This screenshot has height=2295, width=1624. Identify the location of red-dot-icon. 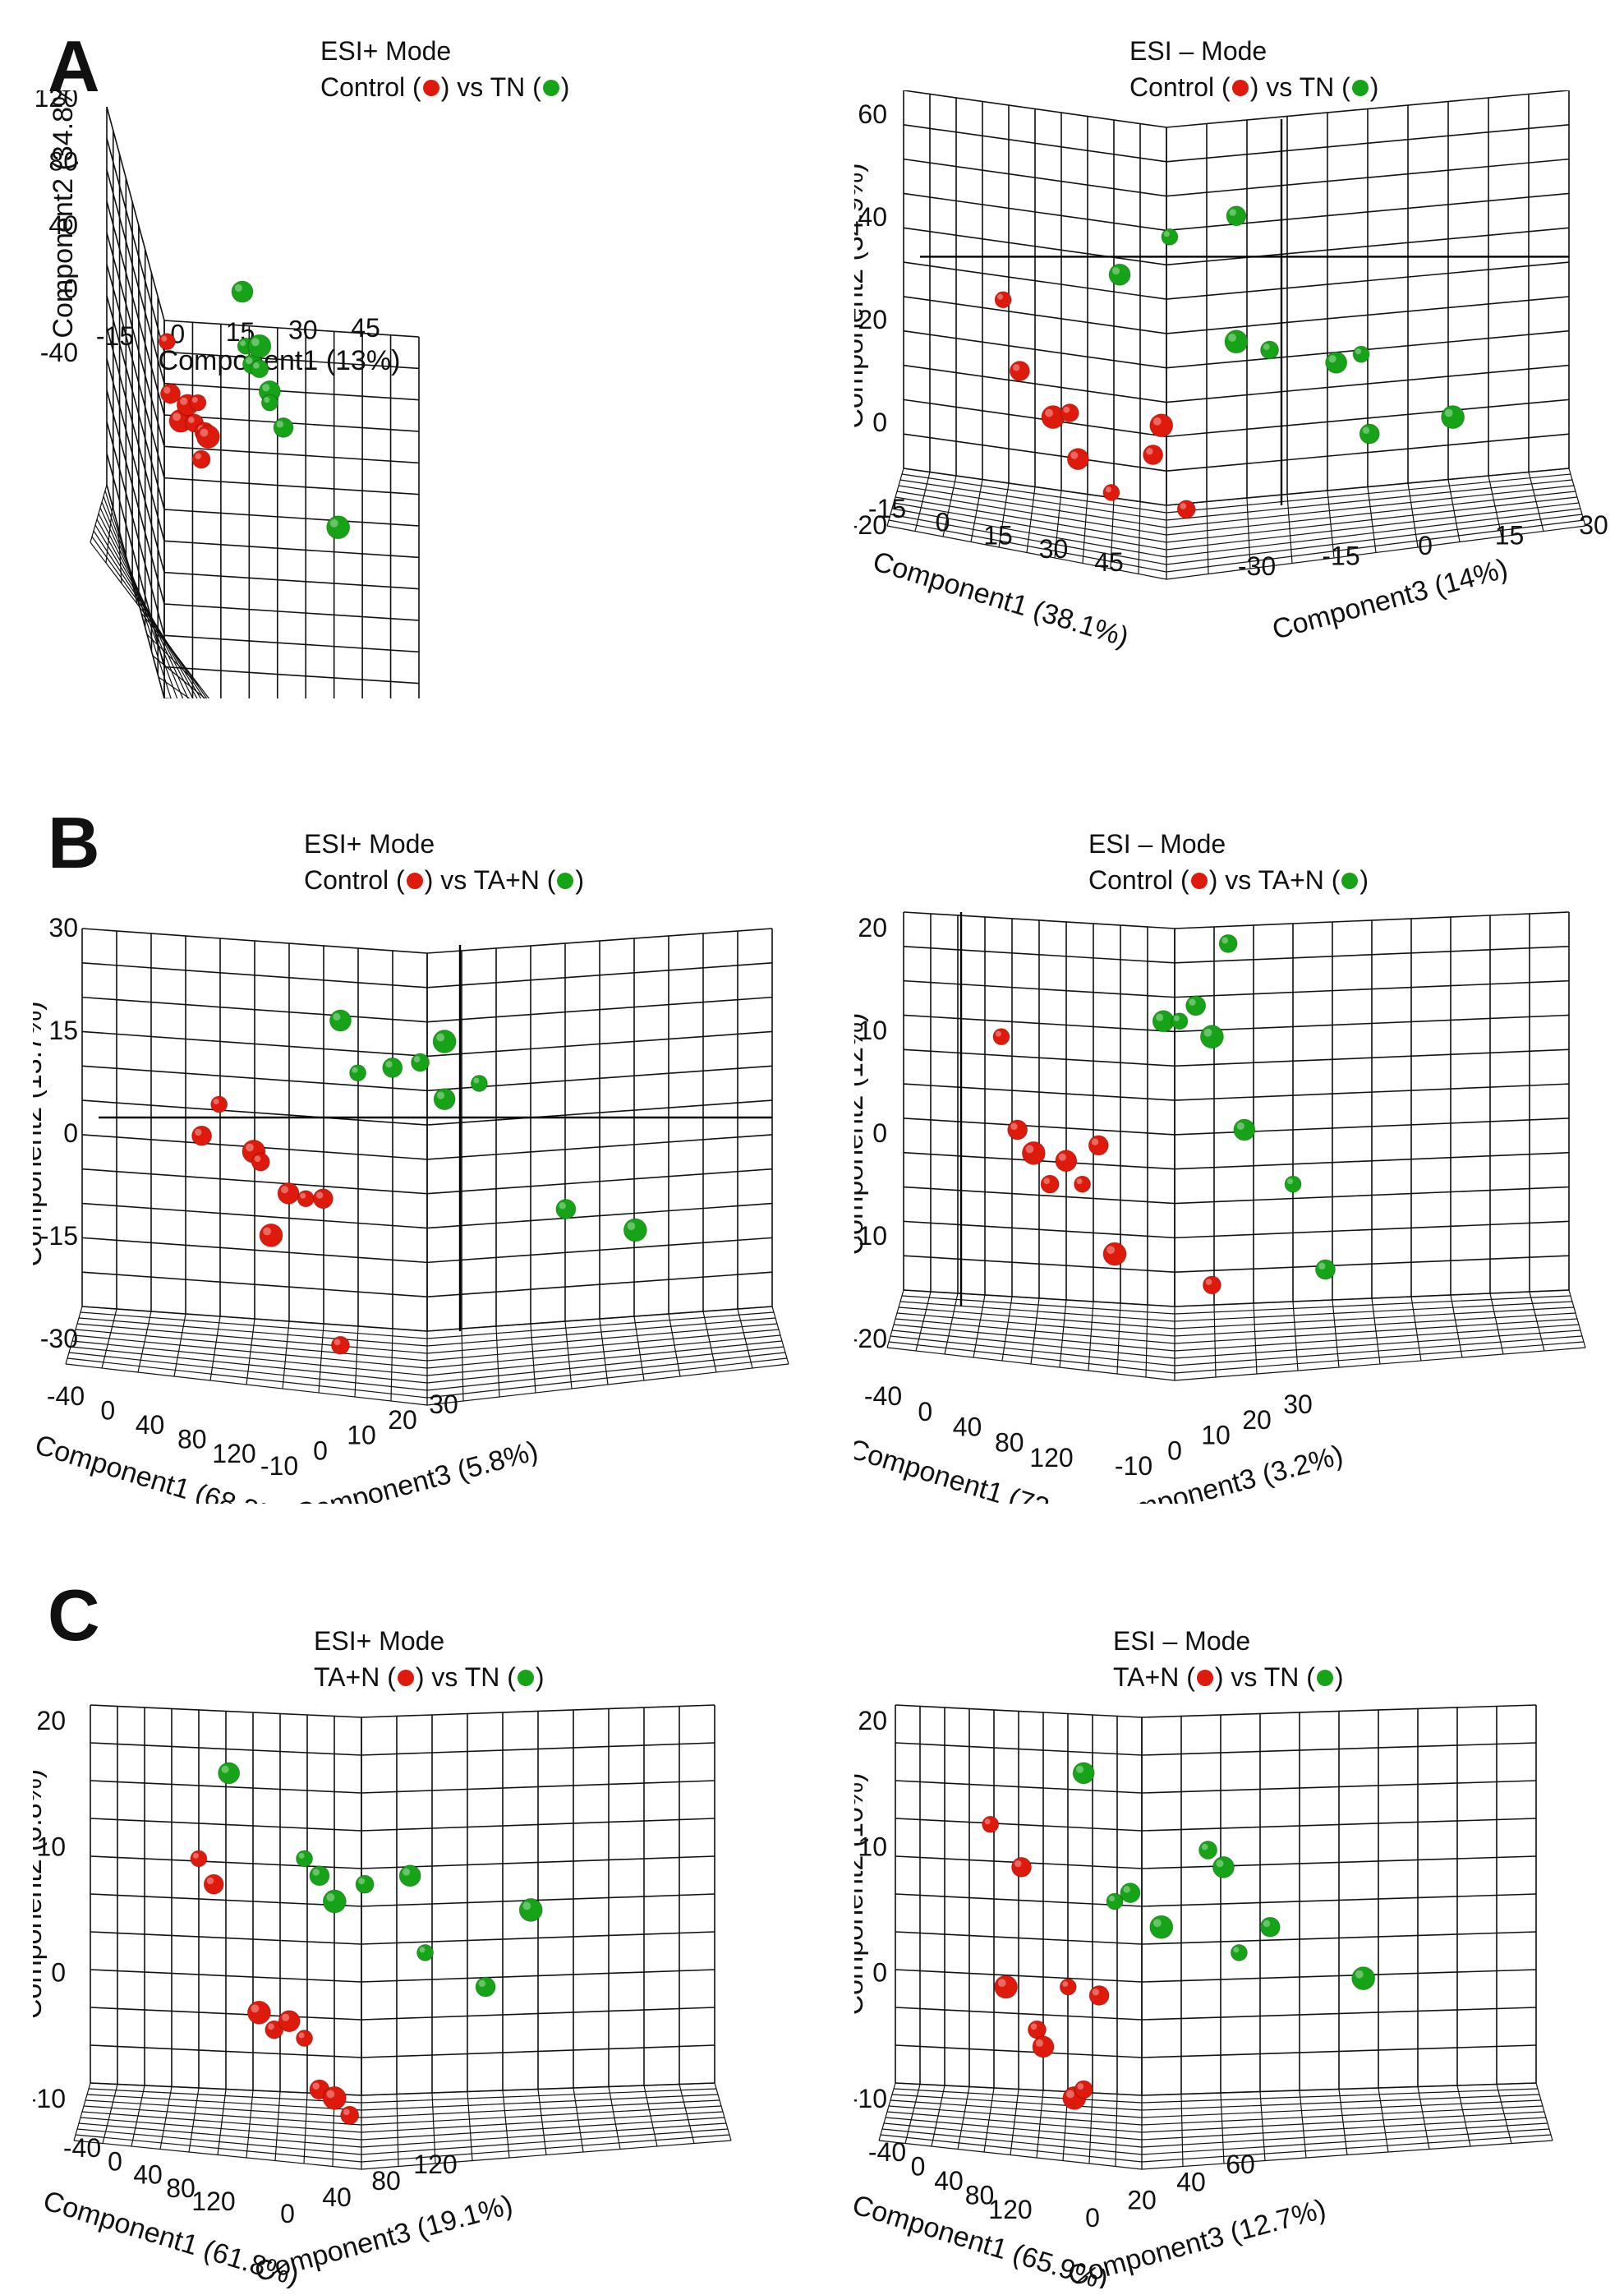
(1204, 1677).